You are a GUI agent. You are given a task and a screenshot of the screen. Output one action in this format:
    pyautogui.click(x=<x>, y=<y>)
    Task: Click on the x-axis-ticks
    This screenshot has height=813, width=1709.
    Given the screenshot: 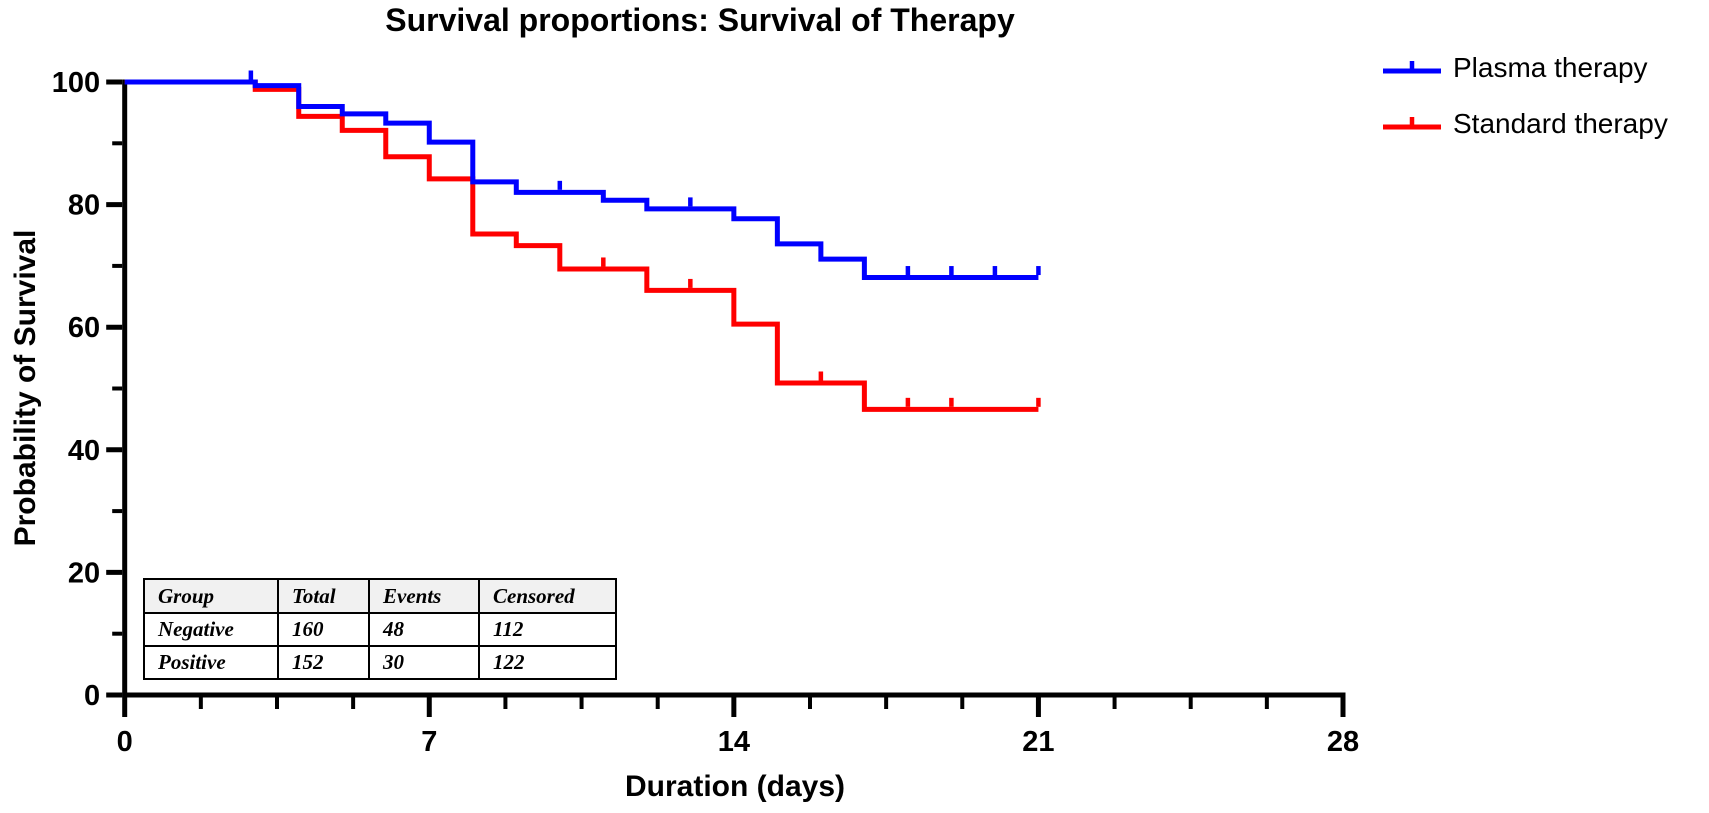 What is the action you would take?
    pyautogui.click(x=734, y=707)
    